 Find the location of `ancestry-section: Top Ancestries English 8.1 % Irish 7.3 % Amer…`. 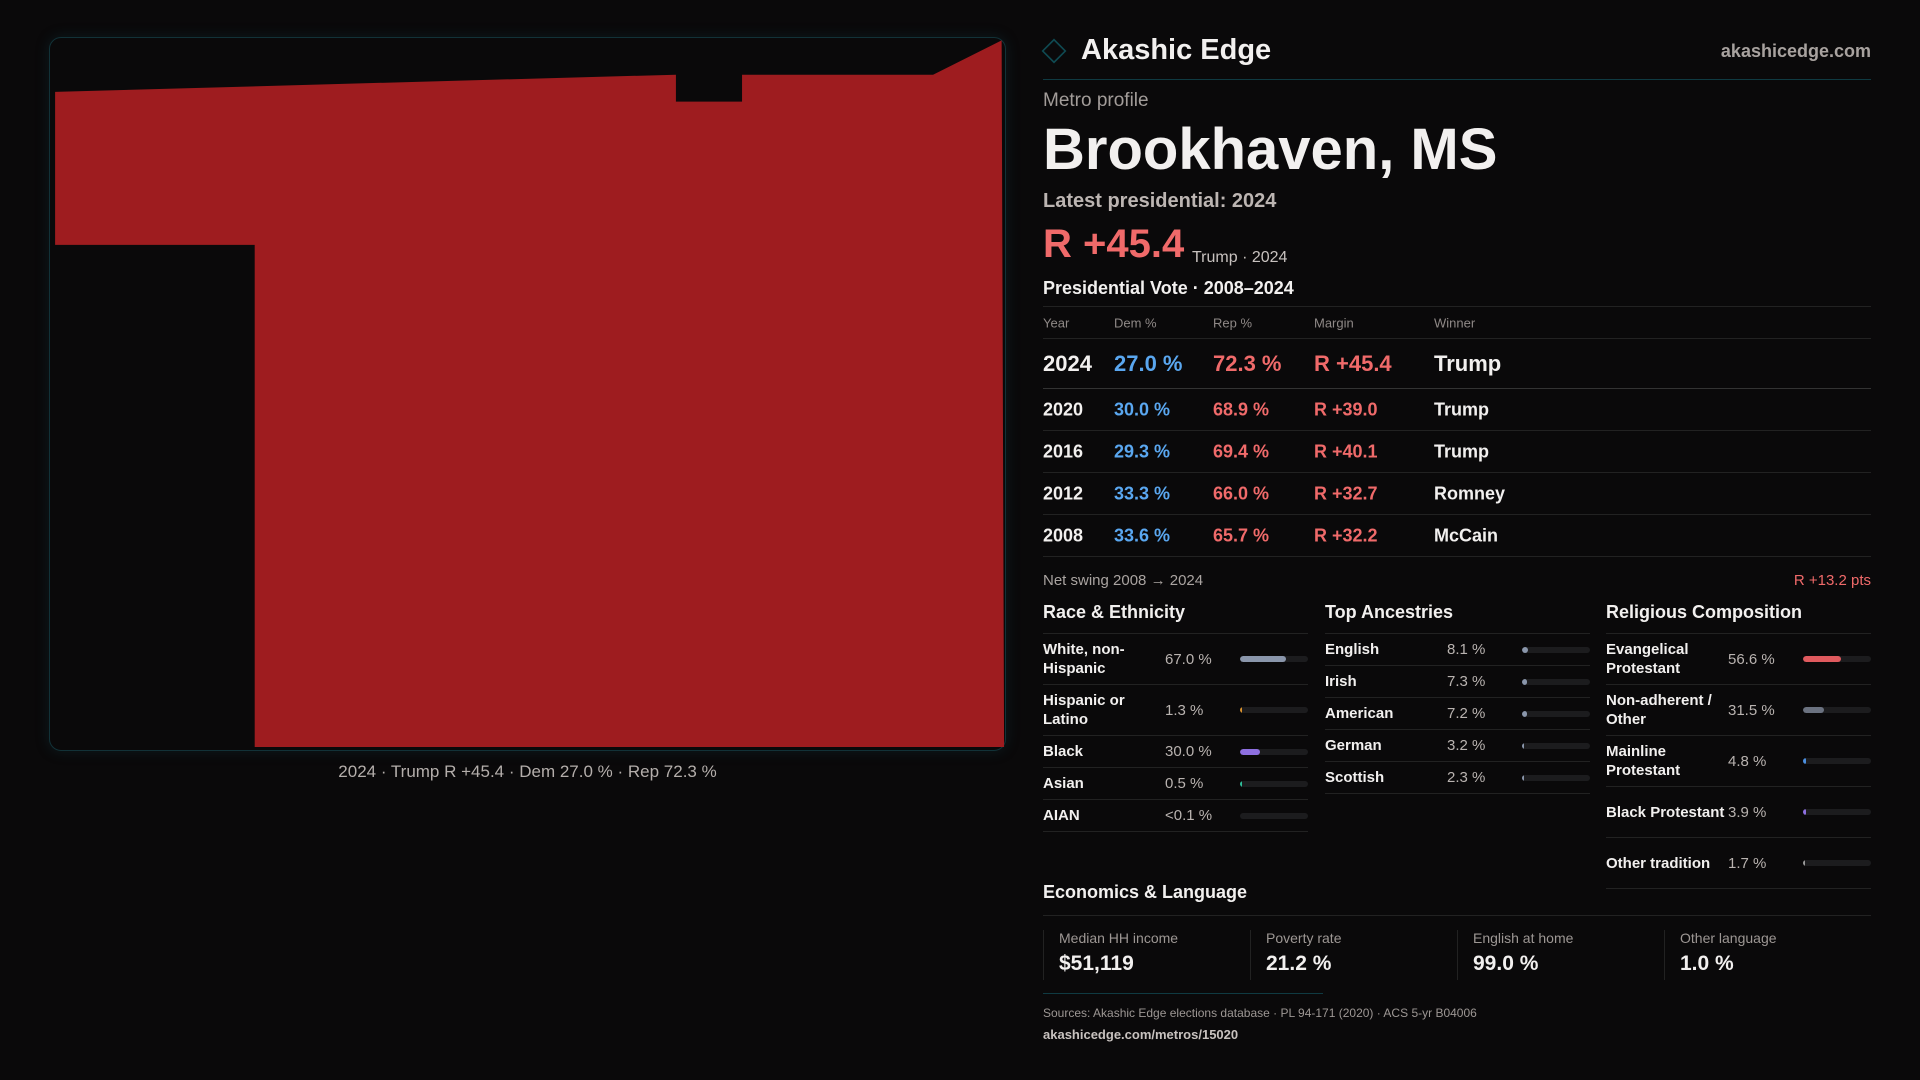

ancestry-section: Top Ancestries English 8.1 % Irish 7.3 % Amer… is located at coordinates (1457, 698).